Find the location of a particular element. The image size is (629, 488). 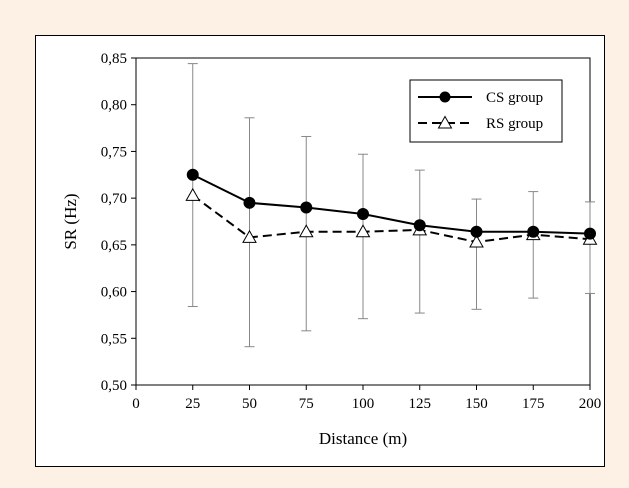

x-tick-label: 25 is located at coordinates (192, 404).